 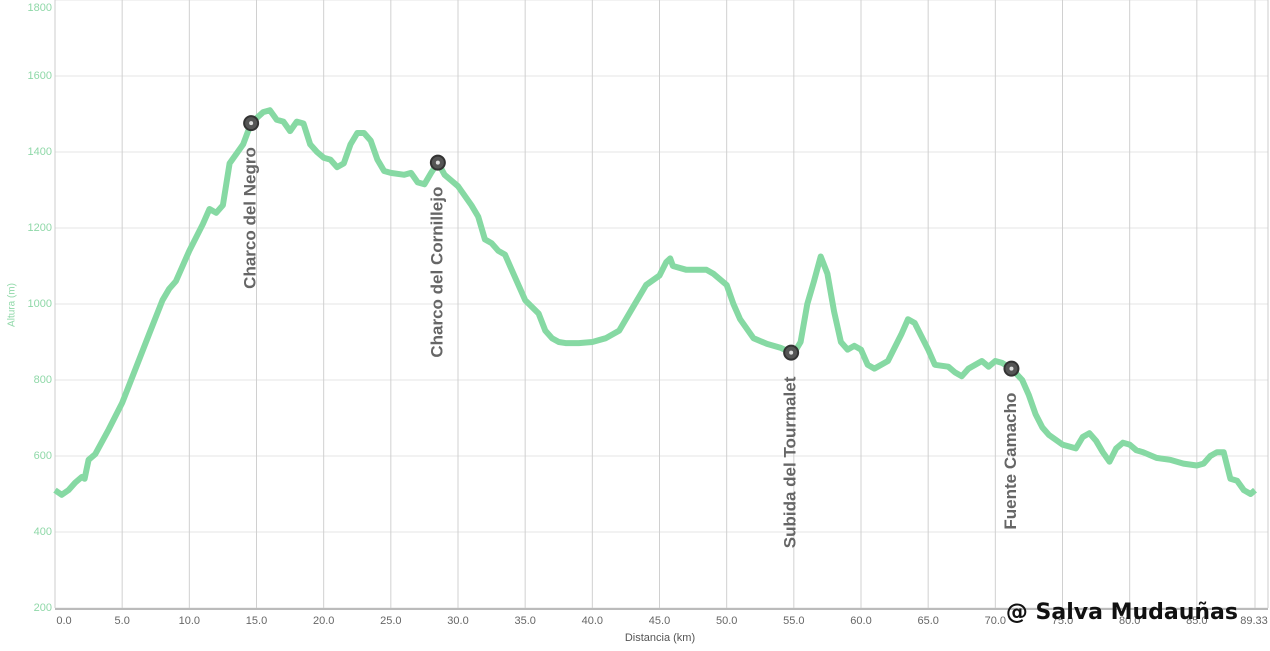 I want to click on waypoint-label: Fuente Camacho, so click(x=1010, y=461).